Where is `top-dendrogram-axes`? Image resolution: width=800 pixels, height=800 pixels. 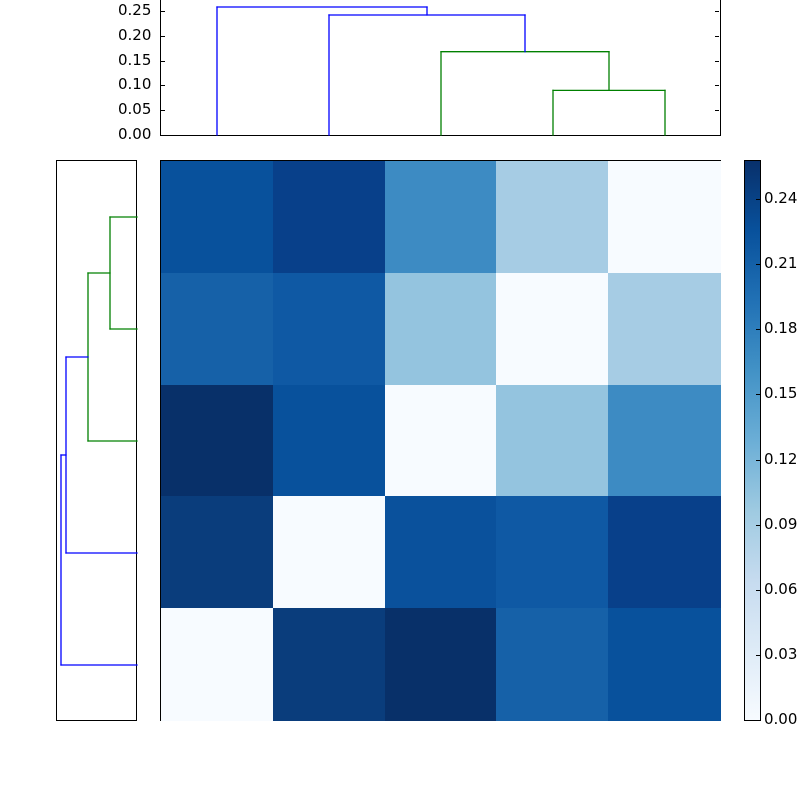 top-dendrogram-axes is located at coordinates (440, 68).